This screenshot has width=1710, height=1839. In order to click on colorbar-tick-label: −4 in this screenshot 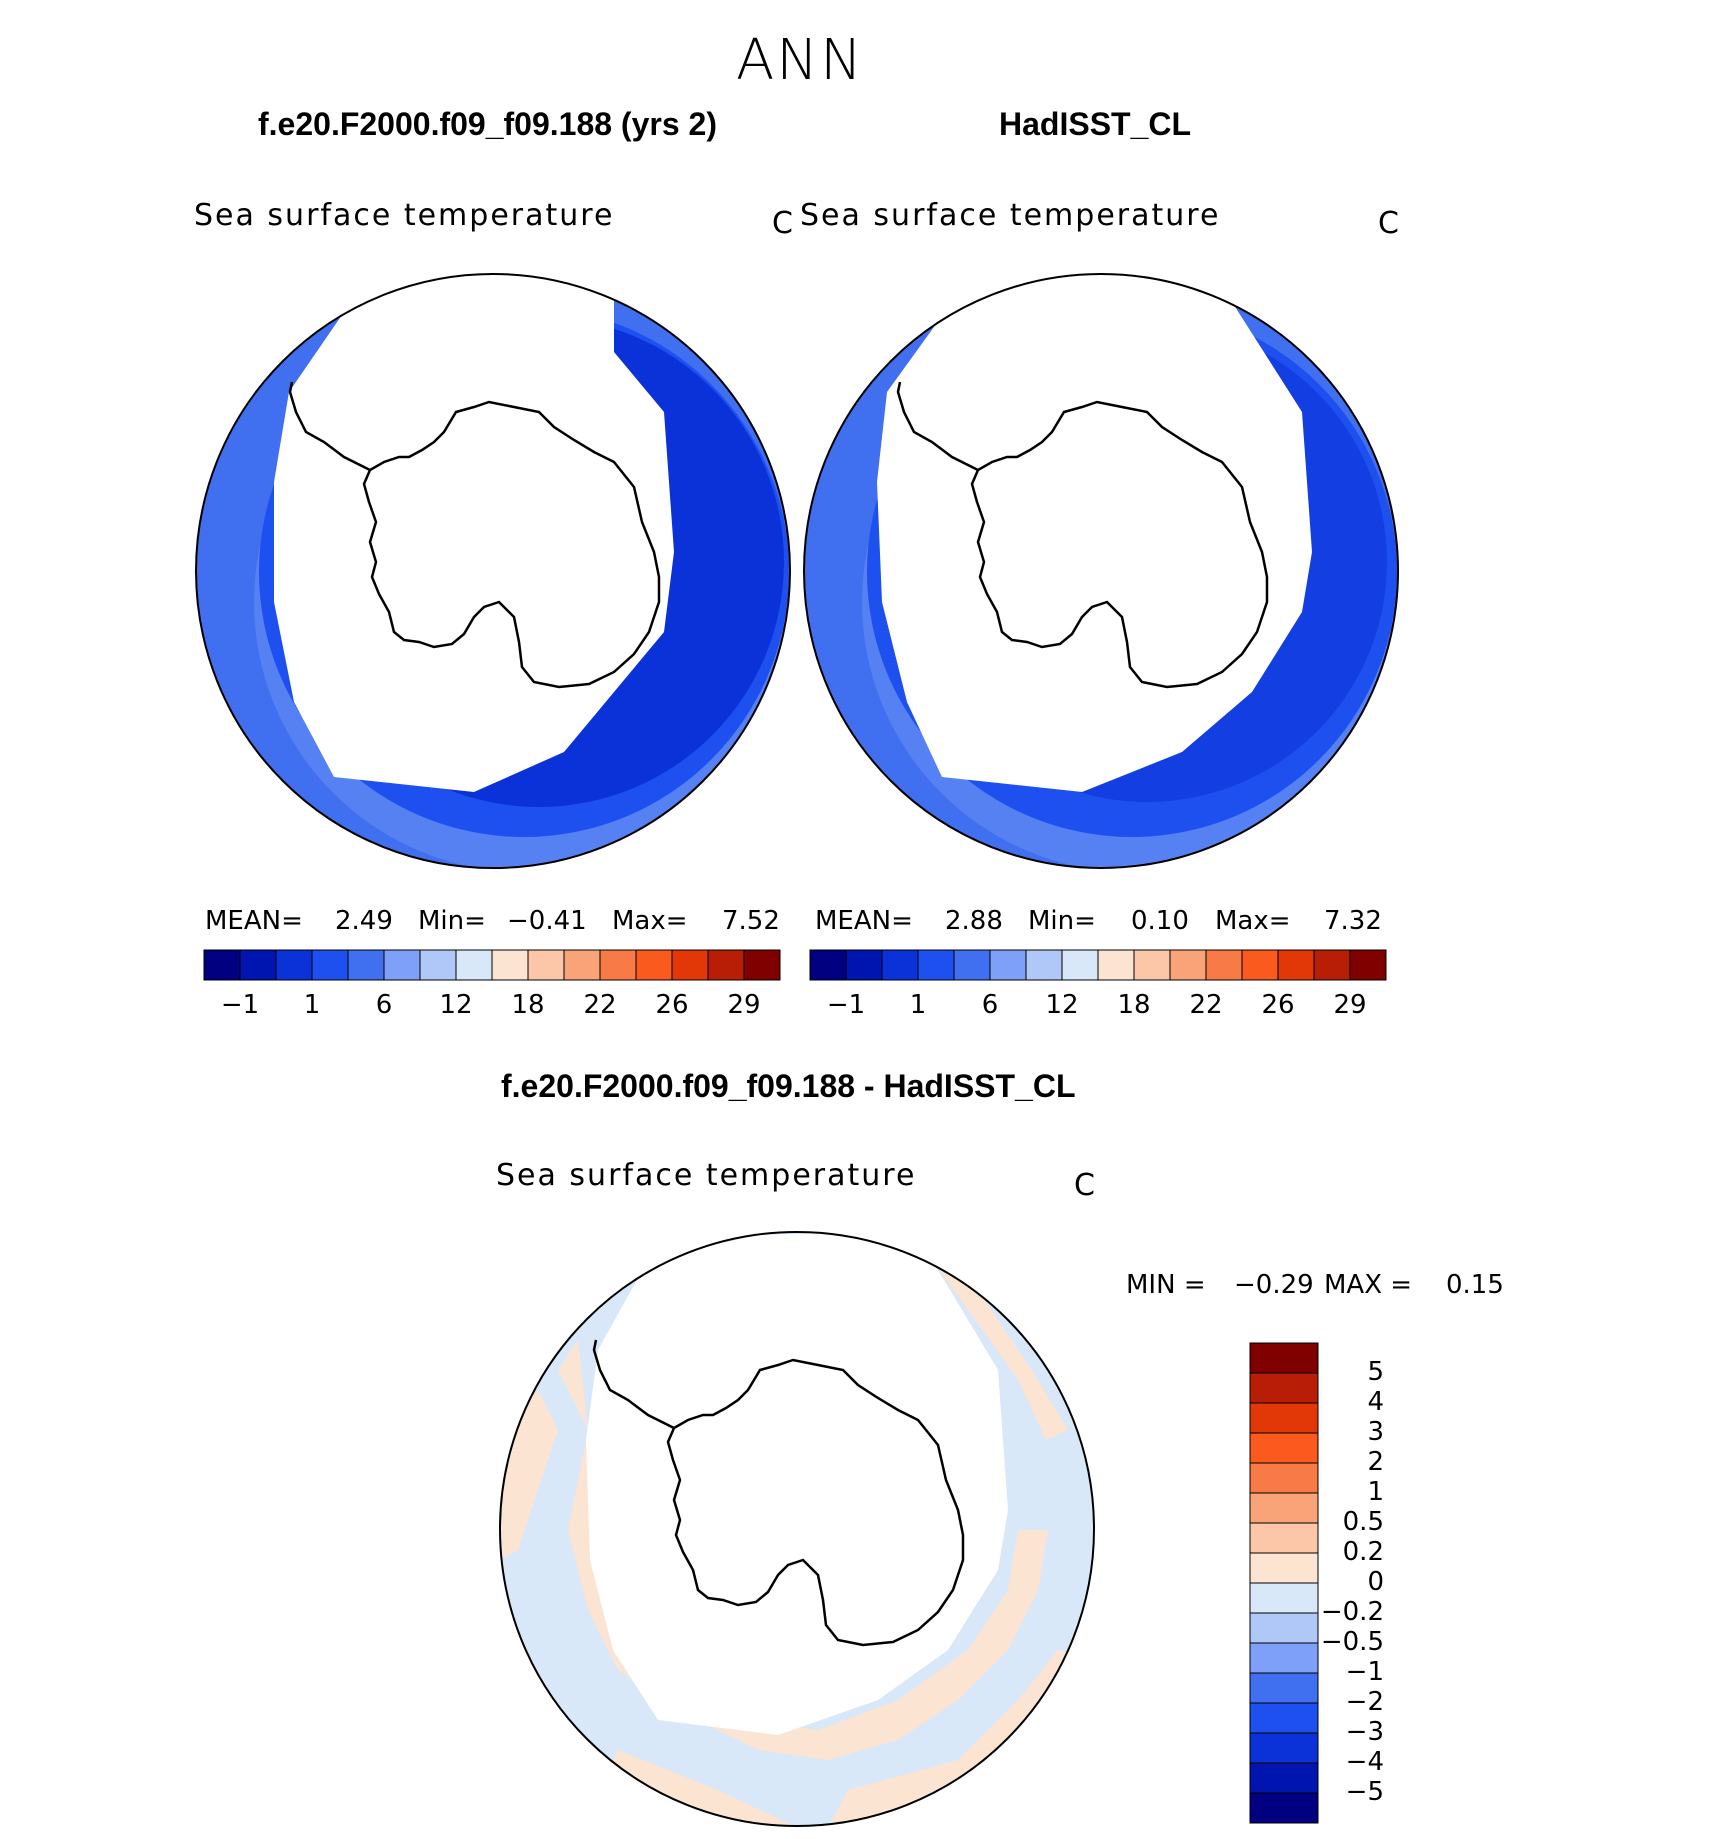, I will do `click(1364, 1762)`.